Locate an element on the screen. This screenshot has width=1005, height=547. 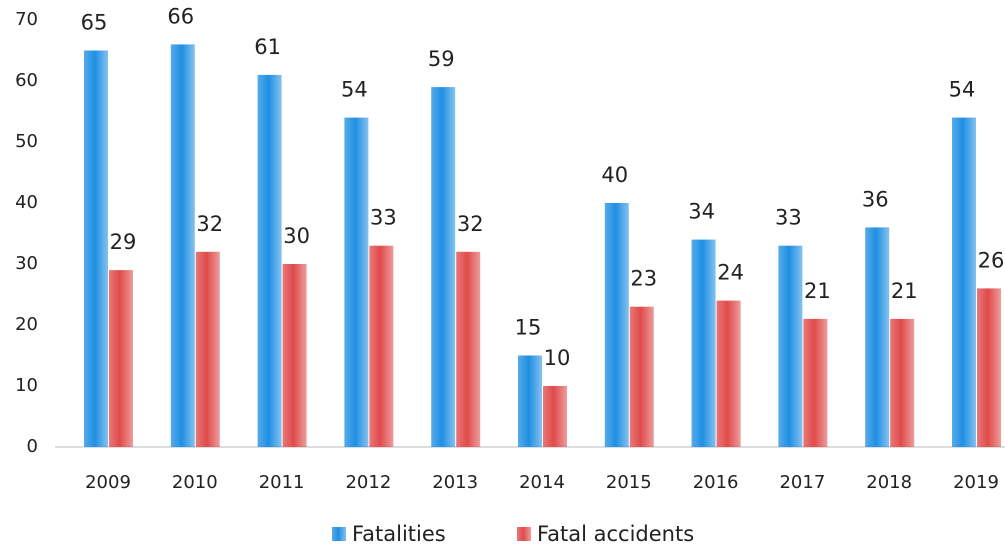
value-label: 26 is located at coordinates (991, 260).